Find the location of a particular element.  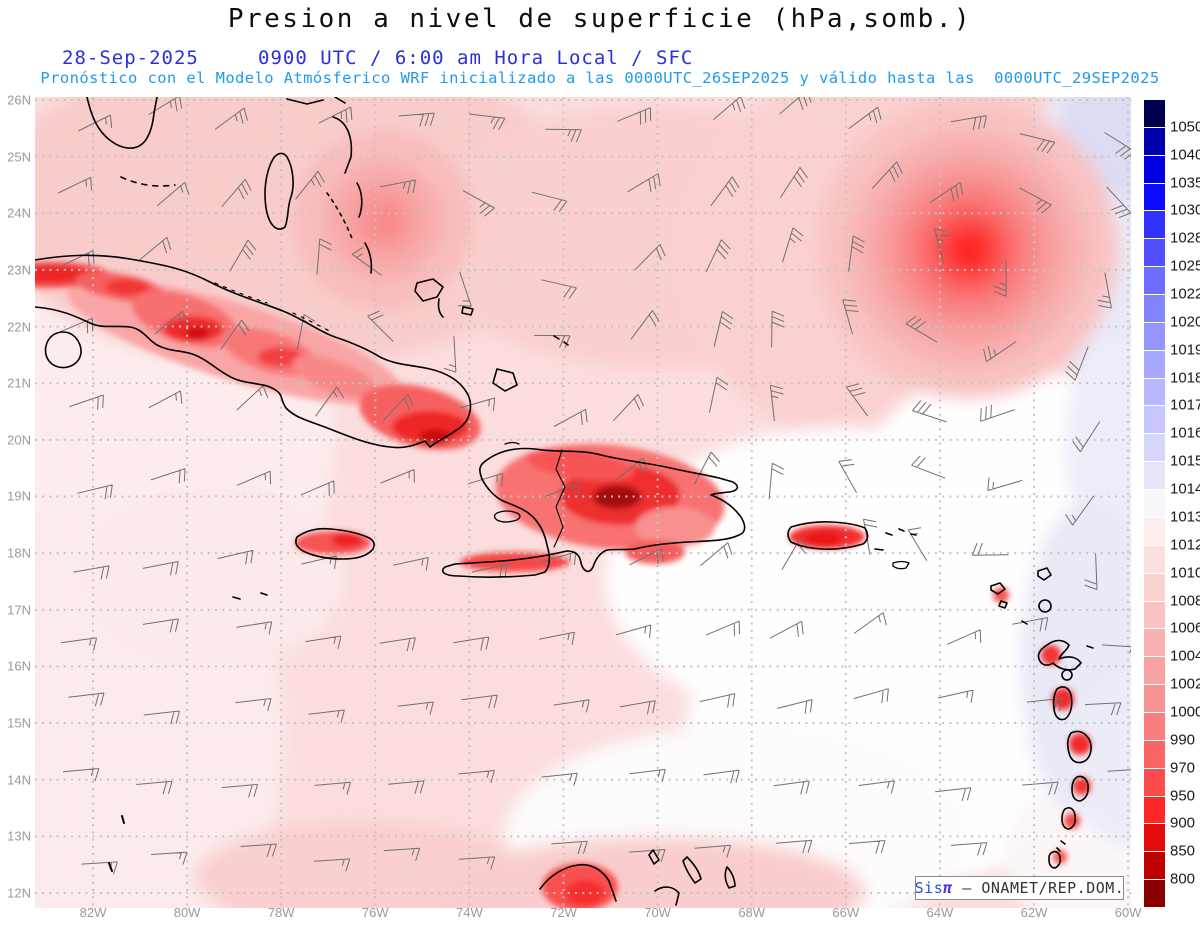

lat-label: 23N is located at coordinates (19, 270).